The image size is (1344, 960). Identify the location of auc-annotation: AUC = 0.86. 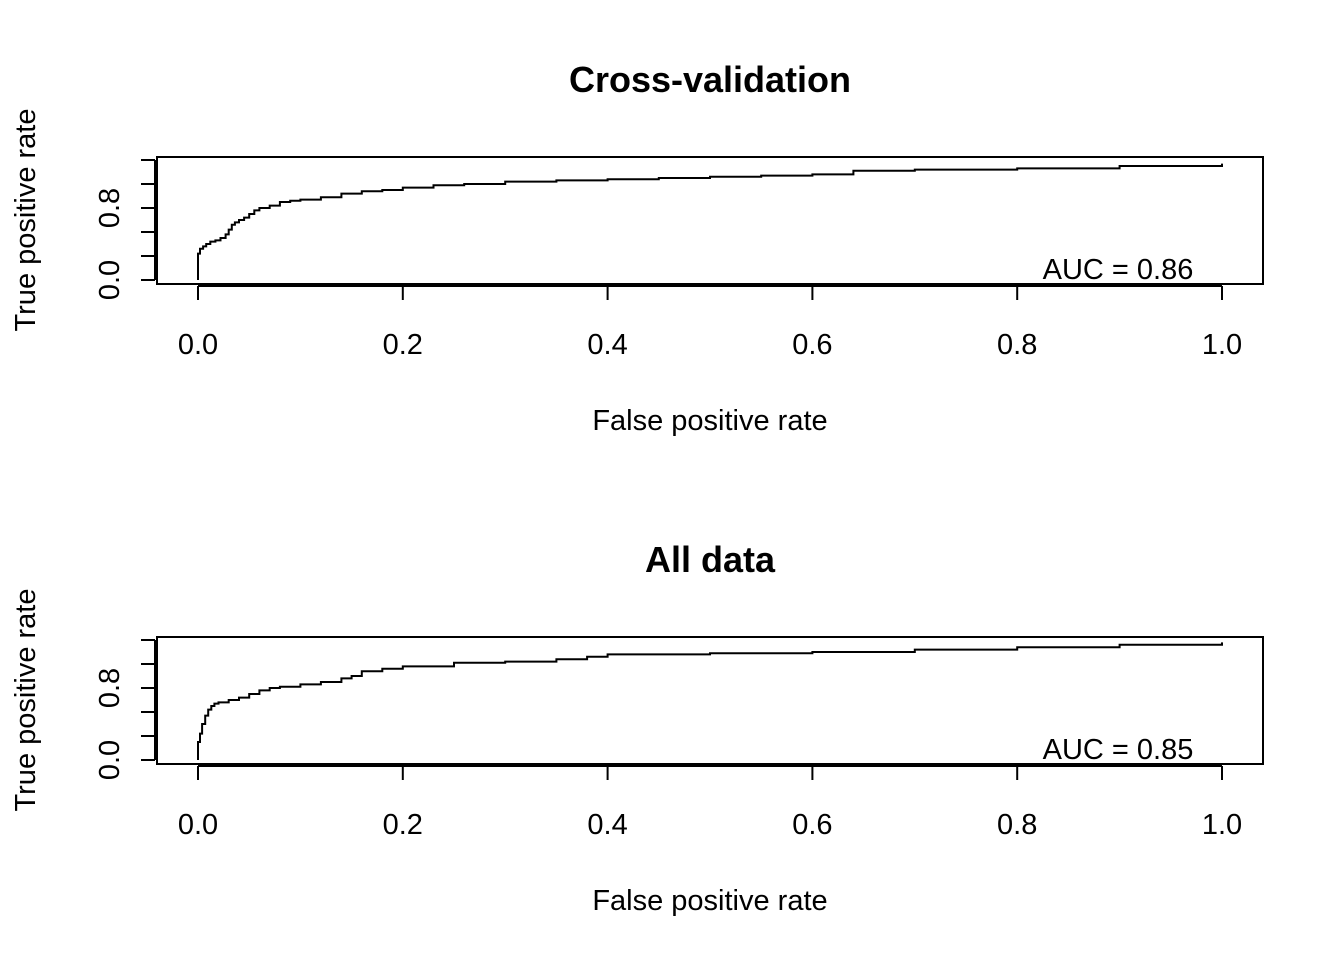
(1118, 270).